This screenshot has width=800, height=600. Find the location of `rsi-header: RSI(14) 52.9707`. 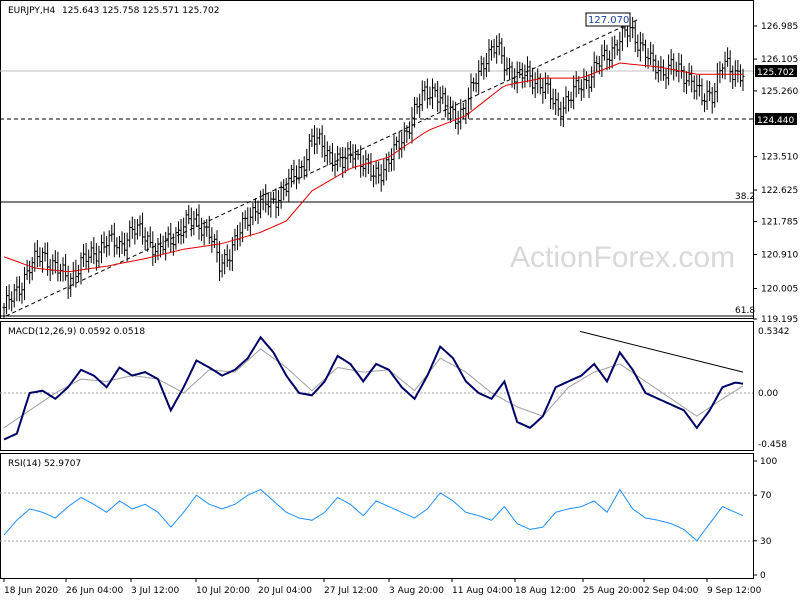

rsi-header: RSI(14) 52.9707 is located at coordinates (44, 464).